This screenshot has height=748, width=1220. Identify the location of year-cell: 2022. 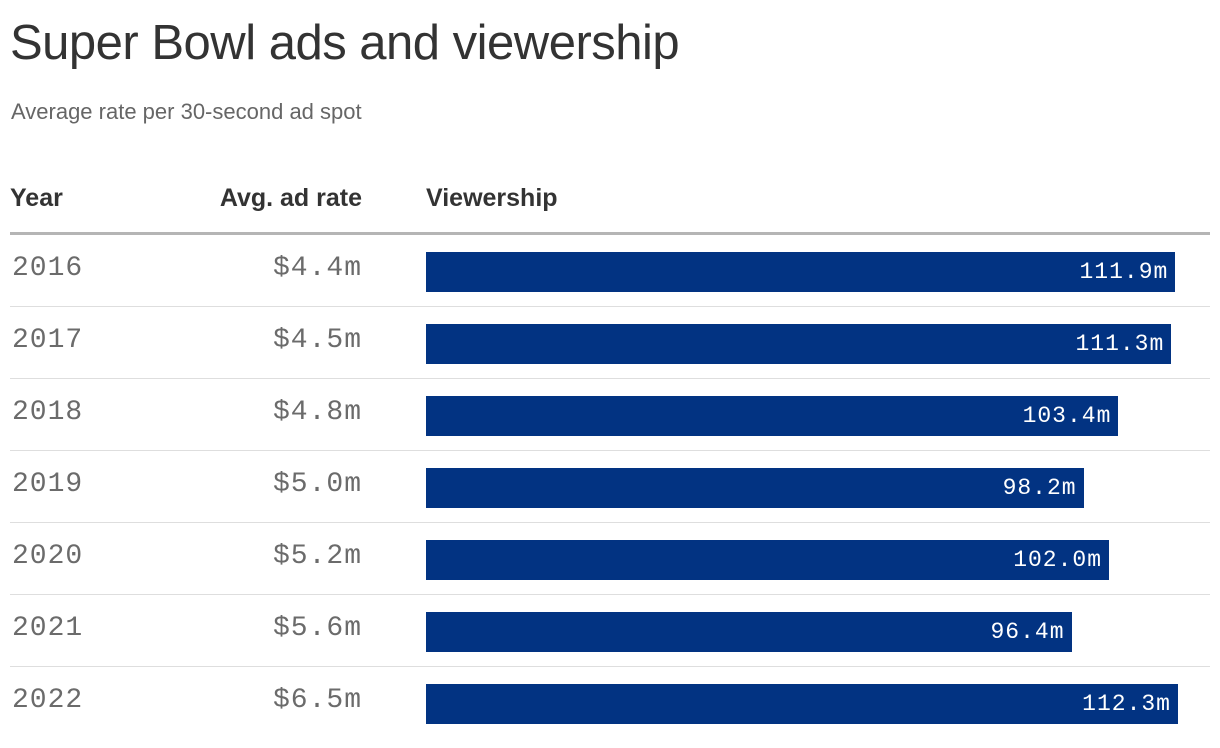
(48, 700).